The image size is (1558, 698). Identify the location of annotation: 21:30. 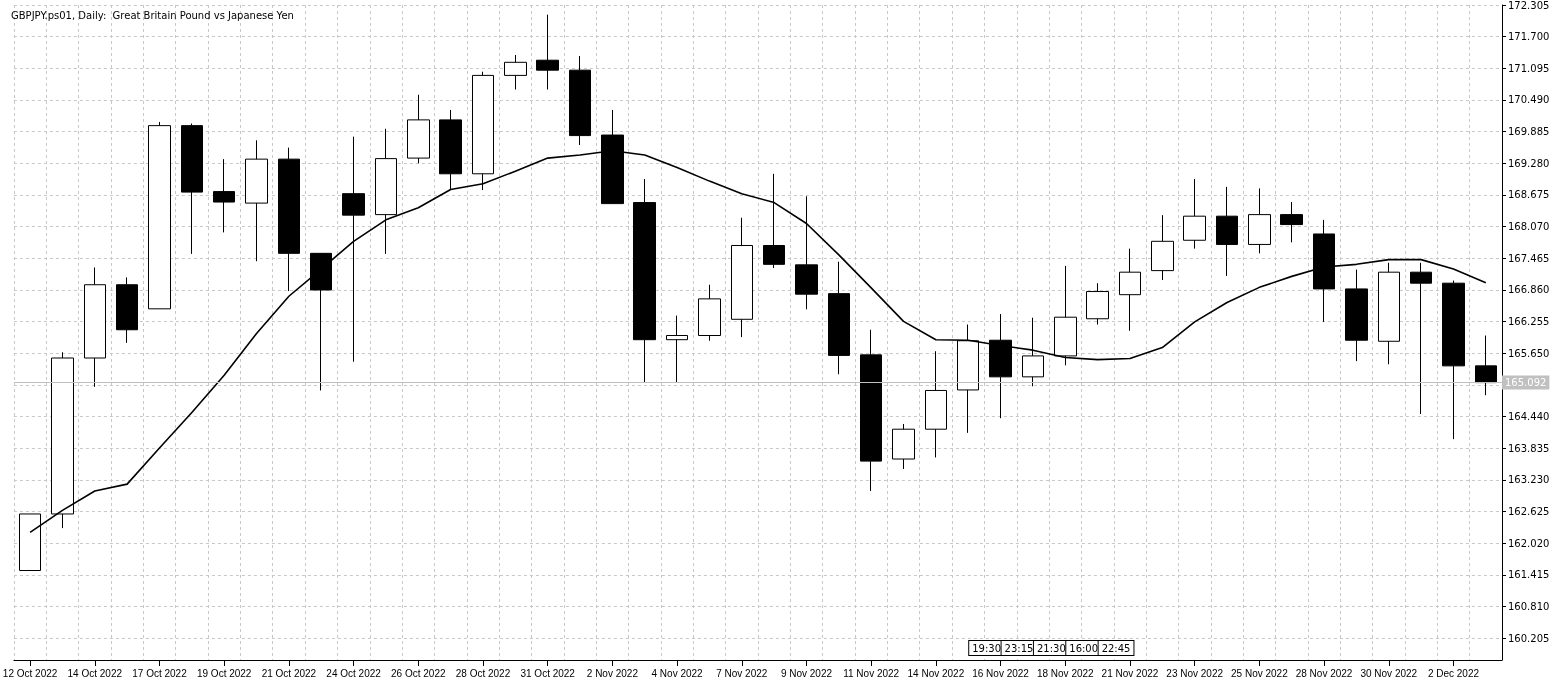
(1051, 648).